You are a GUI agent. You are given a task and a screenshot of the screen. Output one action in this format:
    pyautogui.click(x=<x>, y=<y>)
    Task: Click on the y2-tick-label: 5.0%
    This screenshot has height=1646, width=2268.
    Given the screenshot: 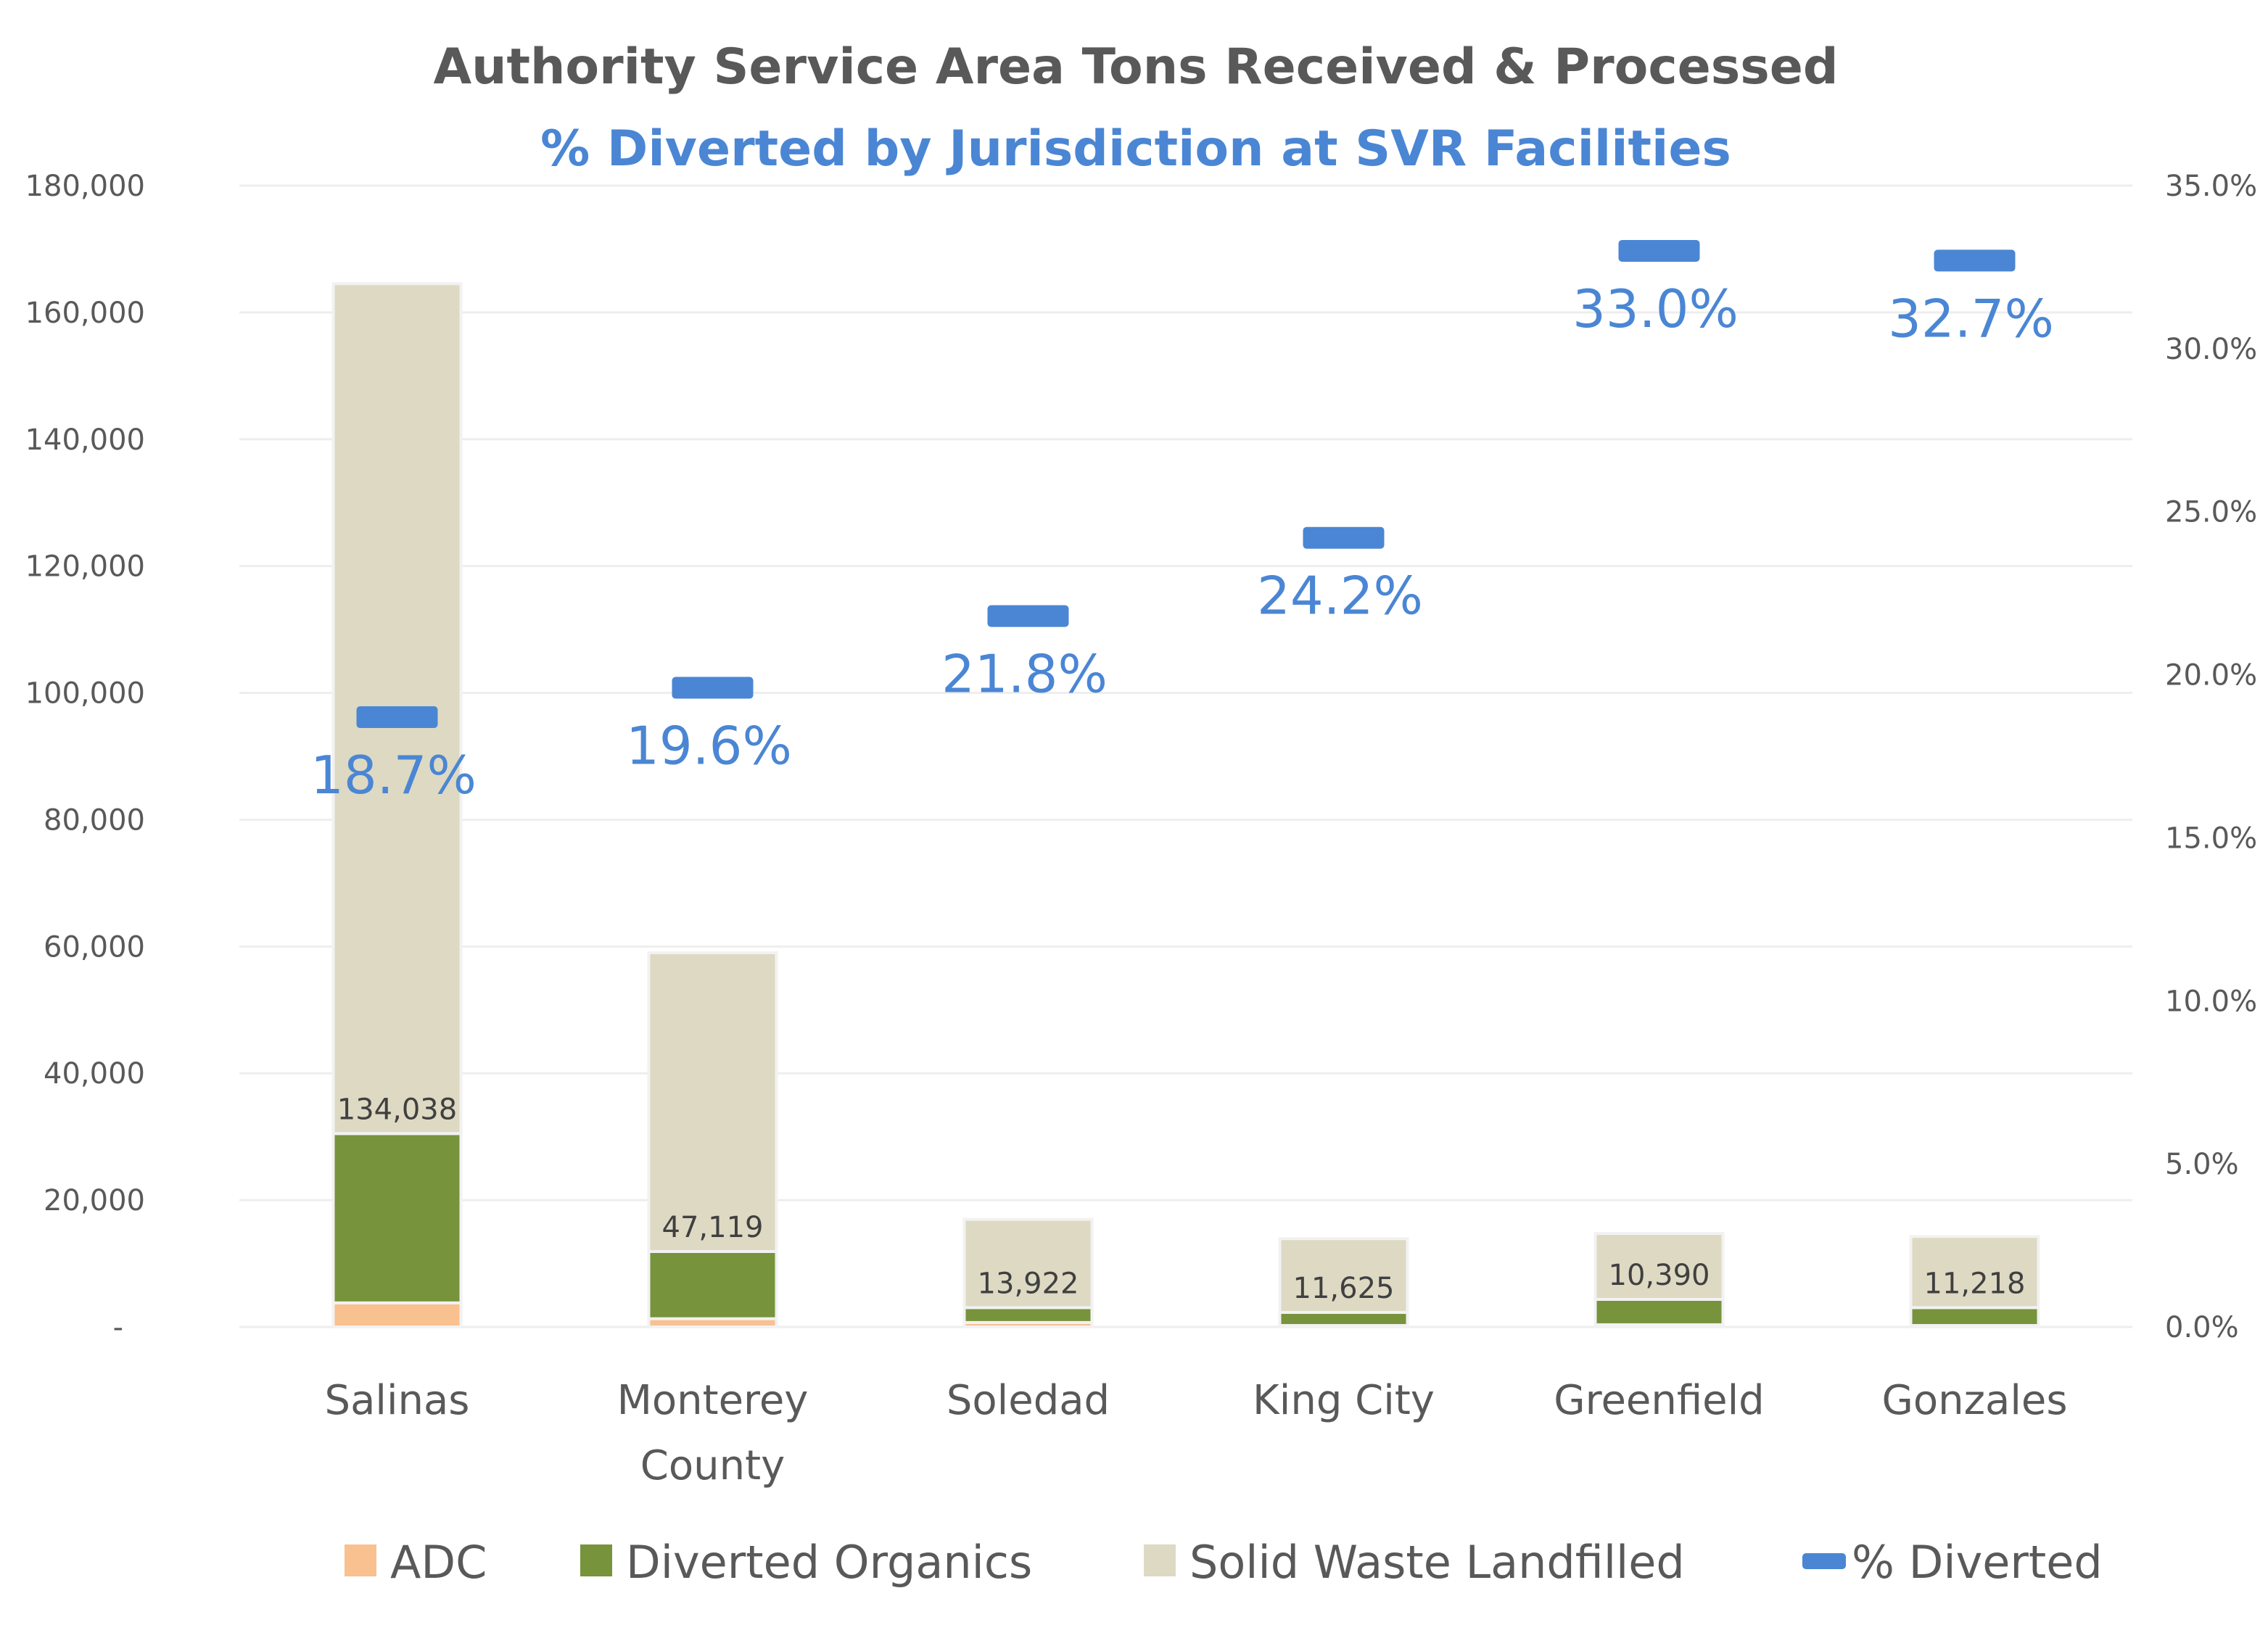 What is the action you would take?
    pyautogui.click(x=2202, y=1164)
    